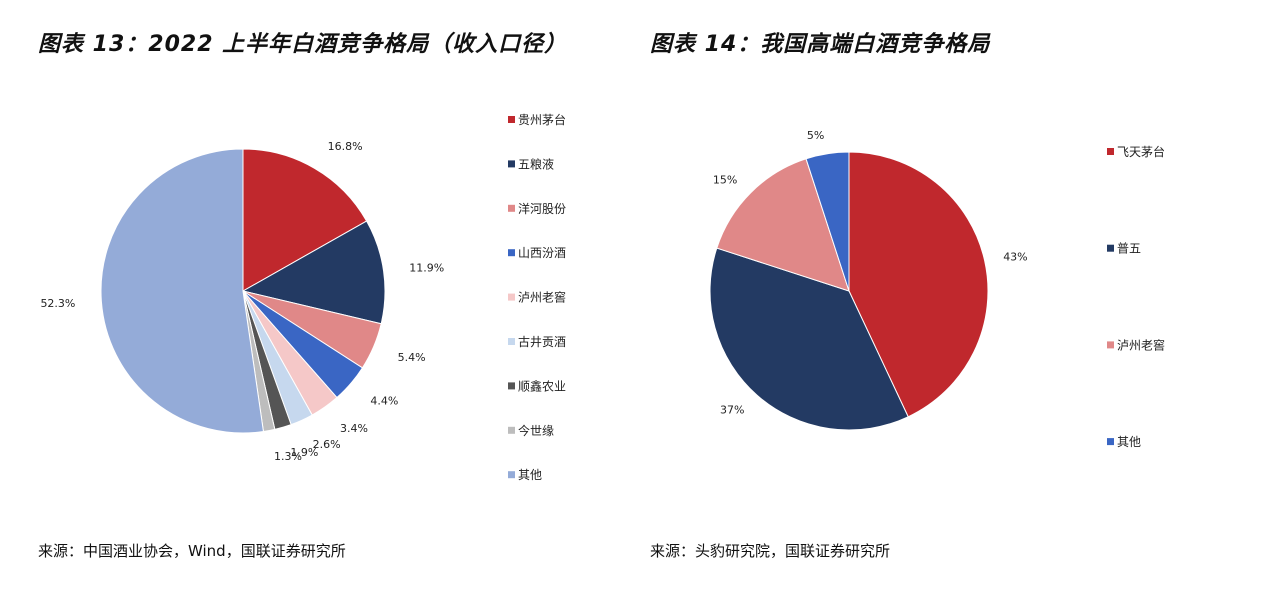 This screenshot has width=1268, height=600. What do you see at coordinates (412, 357) in the screenshot?
I see `pie13-data-label-3: 5.4%` at bounding box center [412, 357].